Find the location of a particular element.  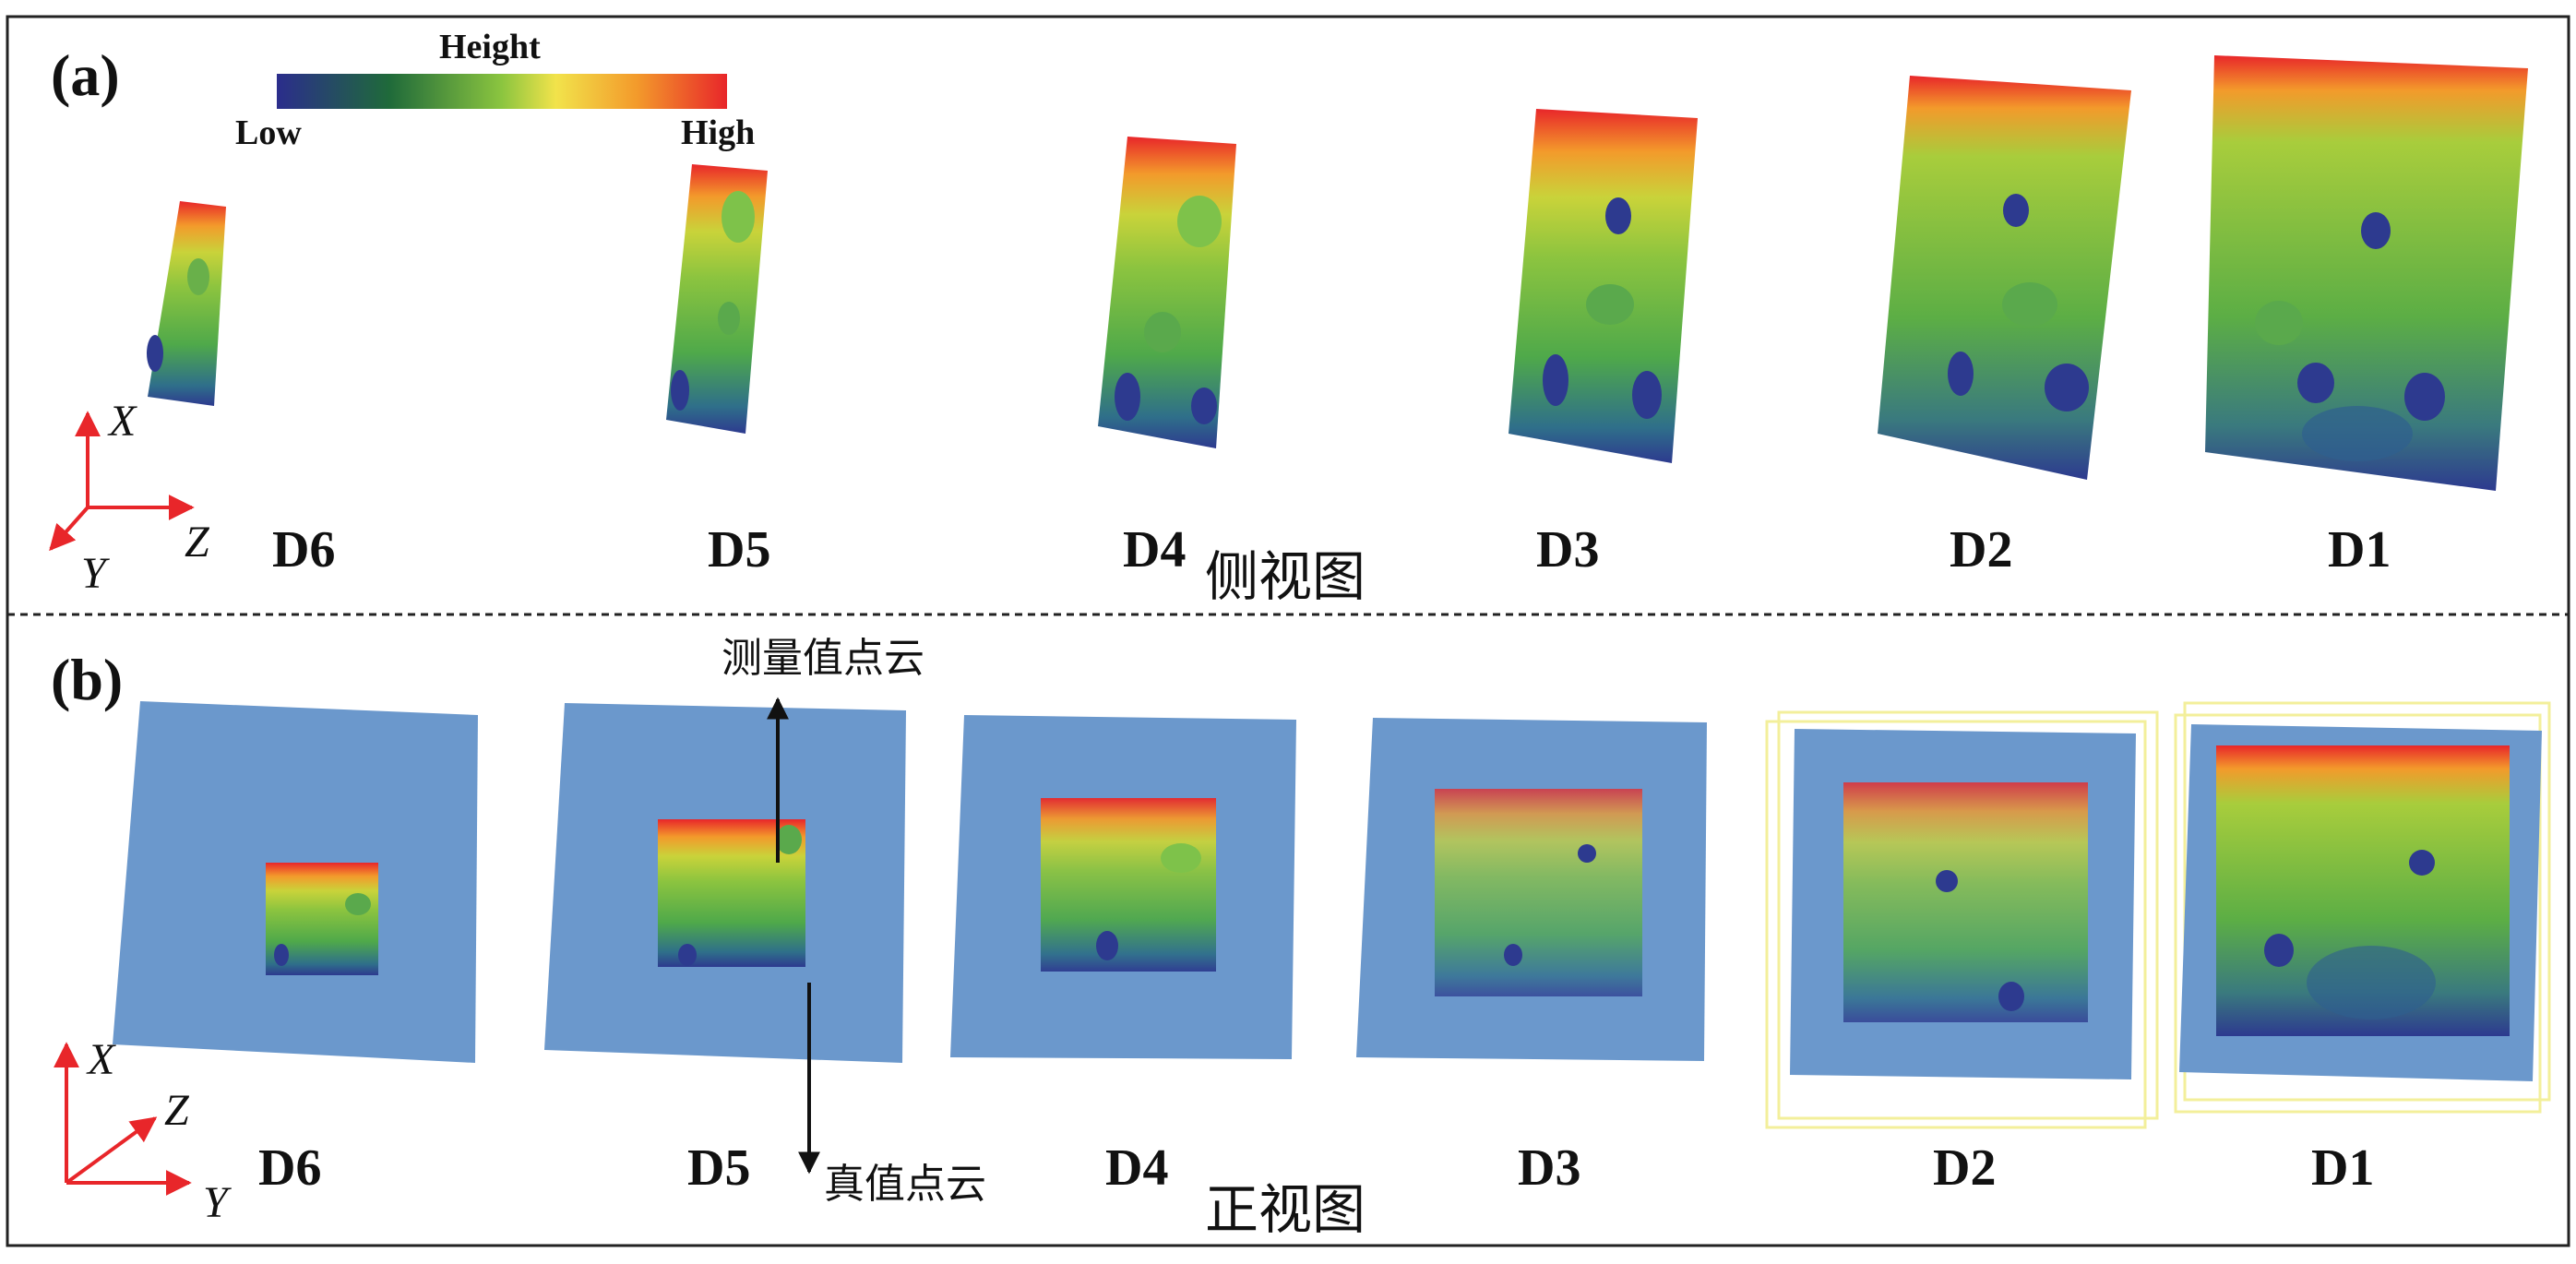

side-view-d6 is located at coordinates (186, 303).